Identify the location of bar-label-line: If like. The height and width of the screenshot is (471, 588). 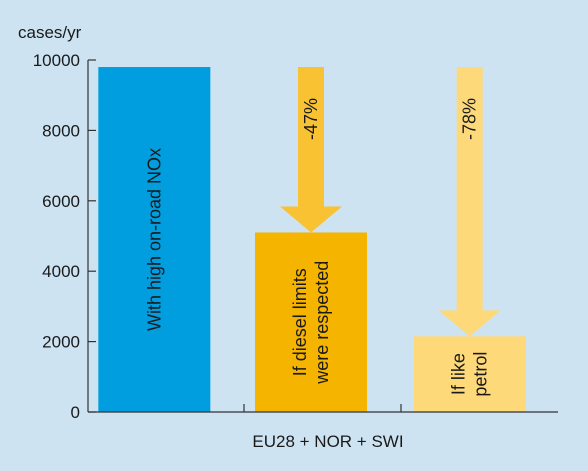
(459, 374).